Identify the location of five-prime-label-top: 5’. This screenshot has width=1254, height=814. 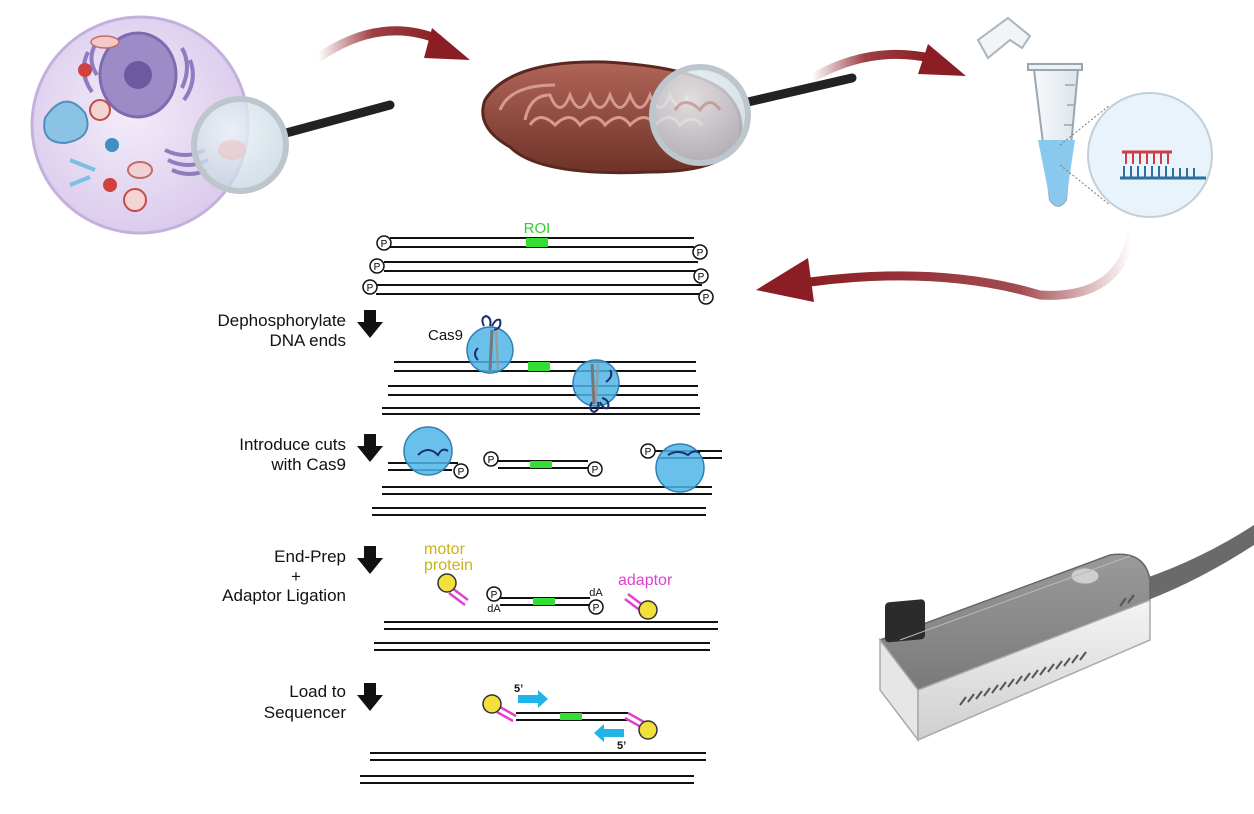
(518, 689).